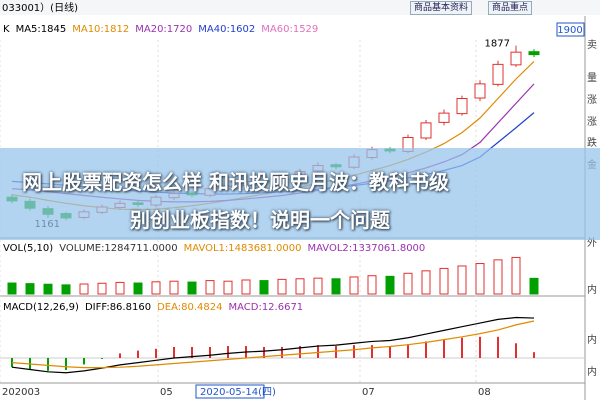  I want to click on code: 033001）(日线), so click(40, 7).